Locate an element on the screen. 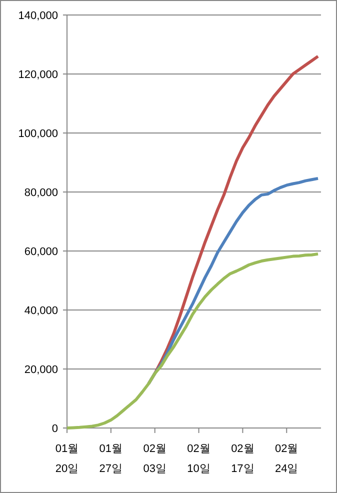 The height and width of the screenshot is (493, 337). x-tick-label: 01월 27일 is located at coordinates (111, 459).